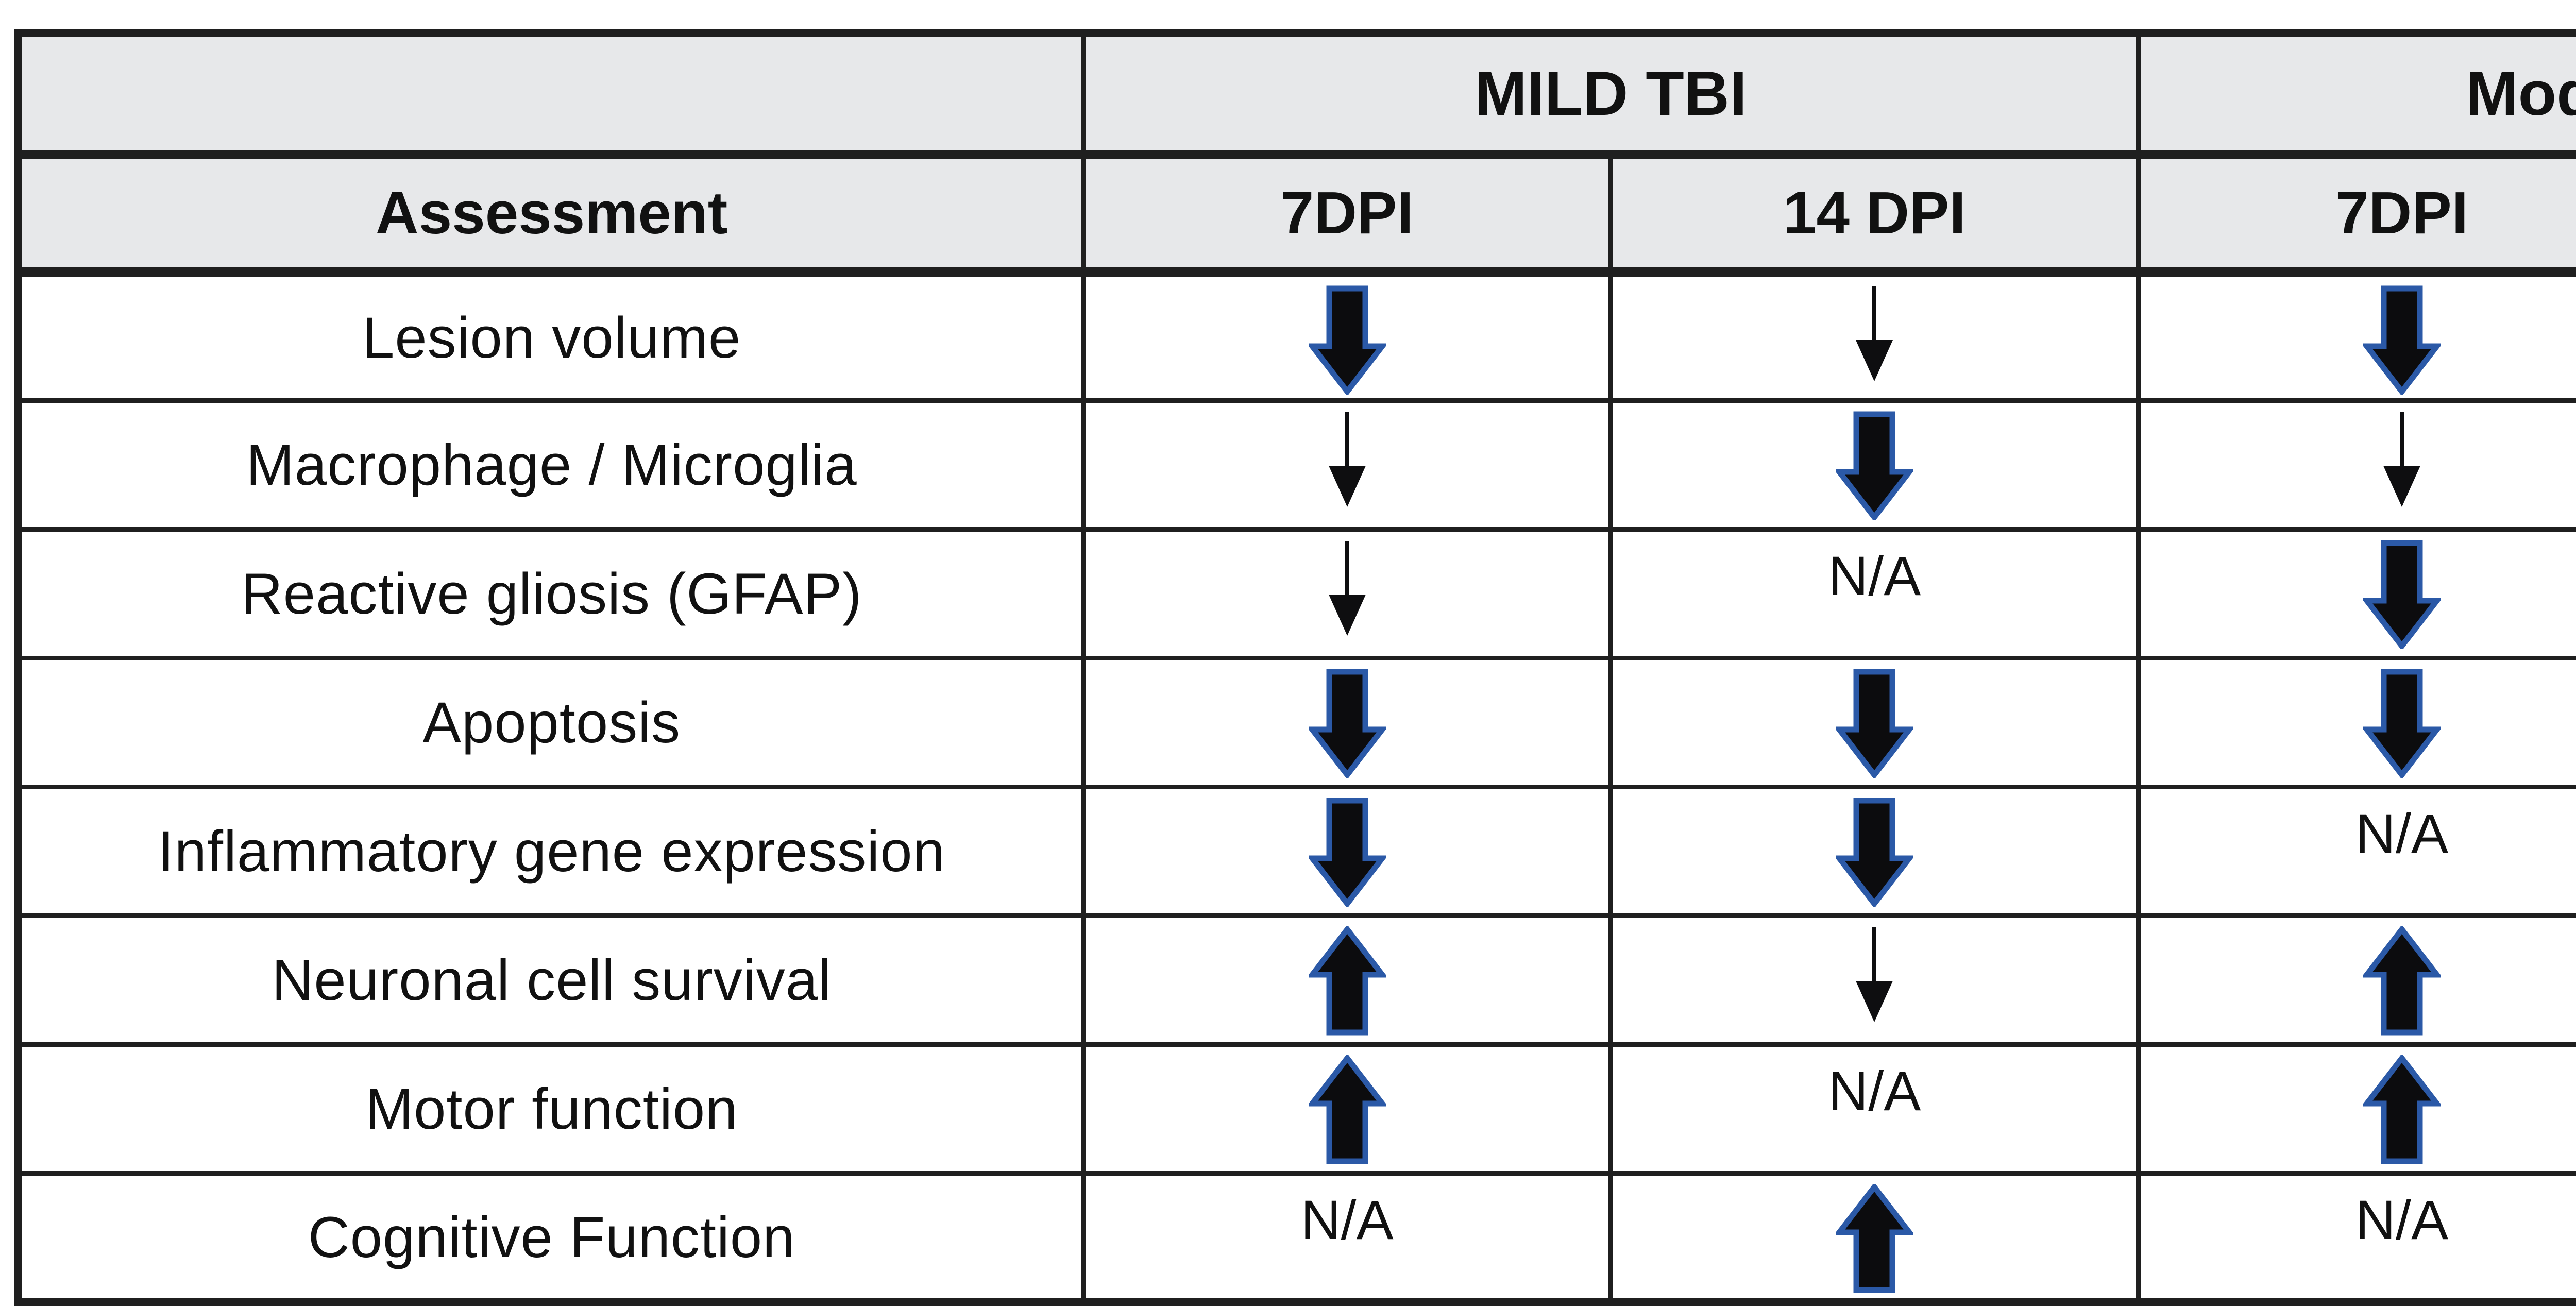  I want to click on sub-header-row: Assessment 7DPI 14 DPI 7DPI 14 DPI, so click(1297, 213).